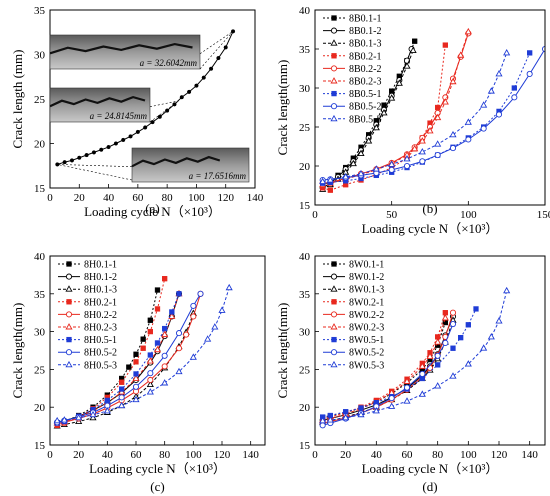  I want to click on legend-label: 8H0.5-1, so click(100, 340).